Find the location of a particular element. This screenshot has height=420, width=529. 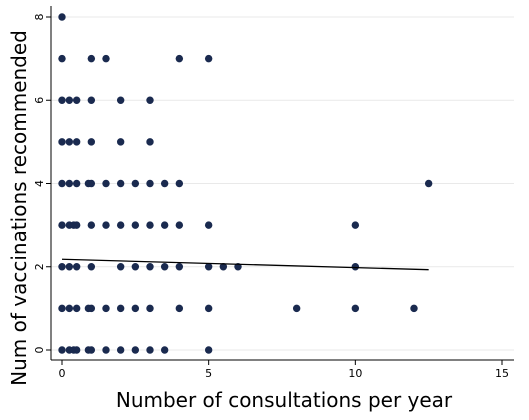

y-tick-label: 8 is located at coordinates (39, 17).